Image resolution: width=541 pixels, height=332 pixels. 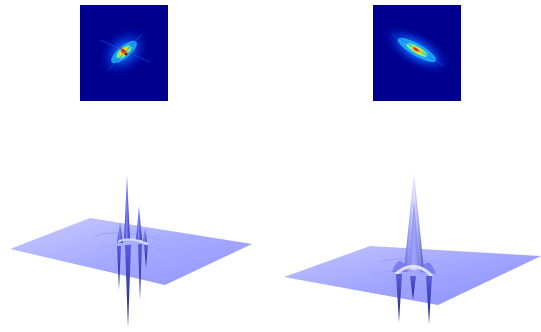 I want to click on right-heatmap, so click(x=417, y=53).